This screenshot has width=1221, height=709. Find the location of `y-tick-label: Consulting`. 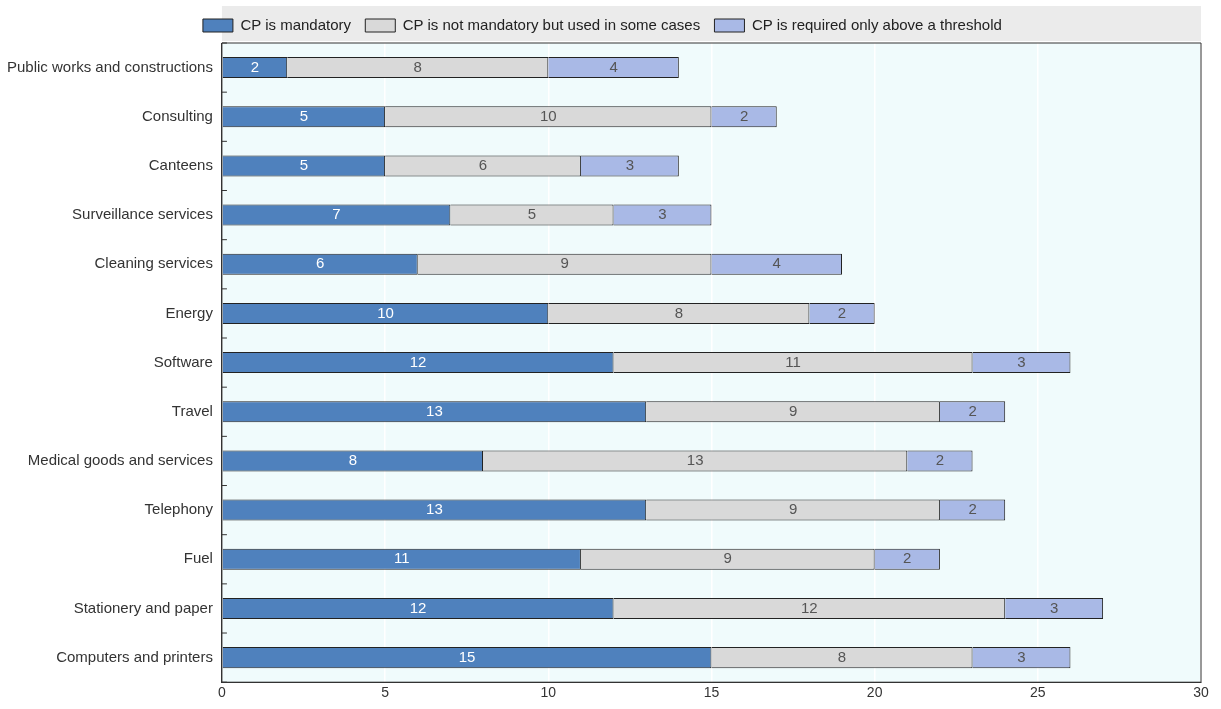

y-tick-label: Consulting is located at coordinates (177, 115).